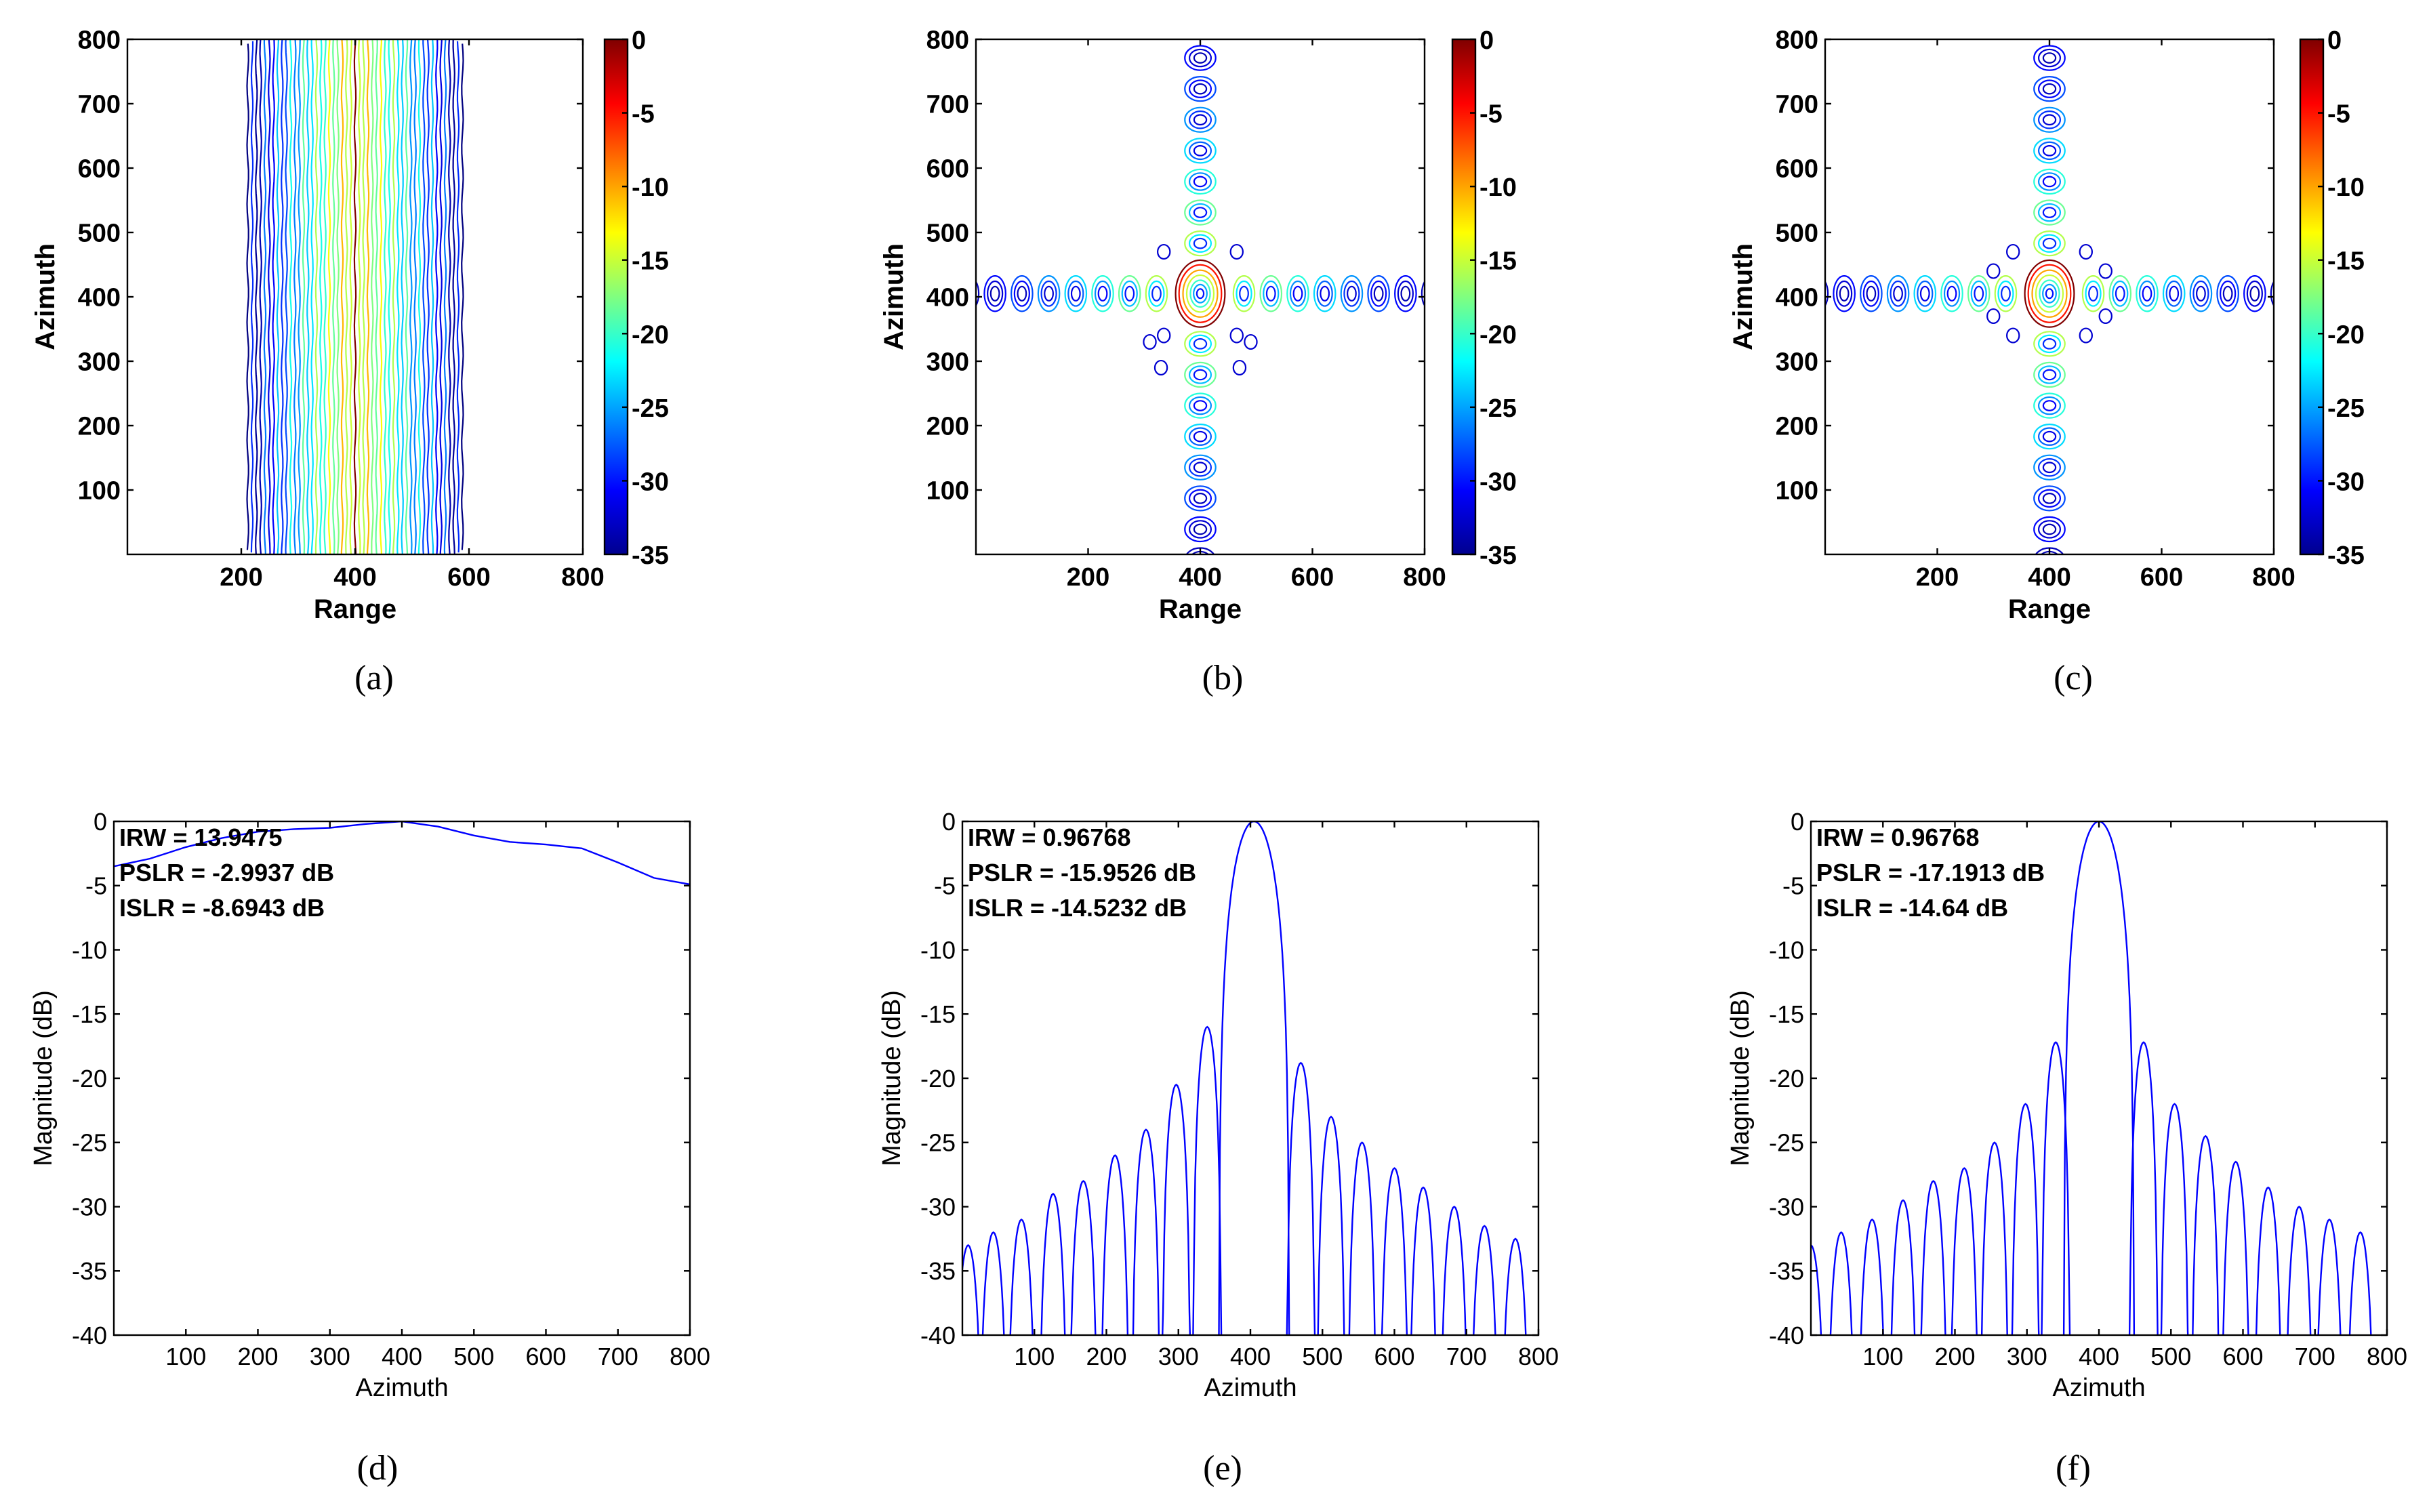  I want to click on panel-caption: (a), so click(374, 678).